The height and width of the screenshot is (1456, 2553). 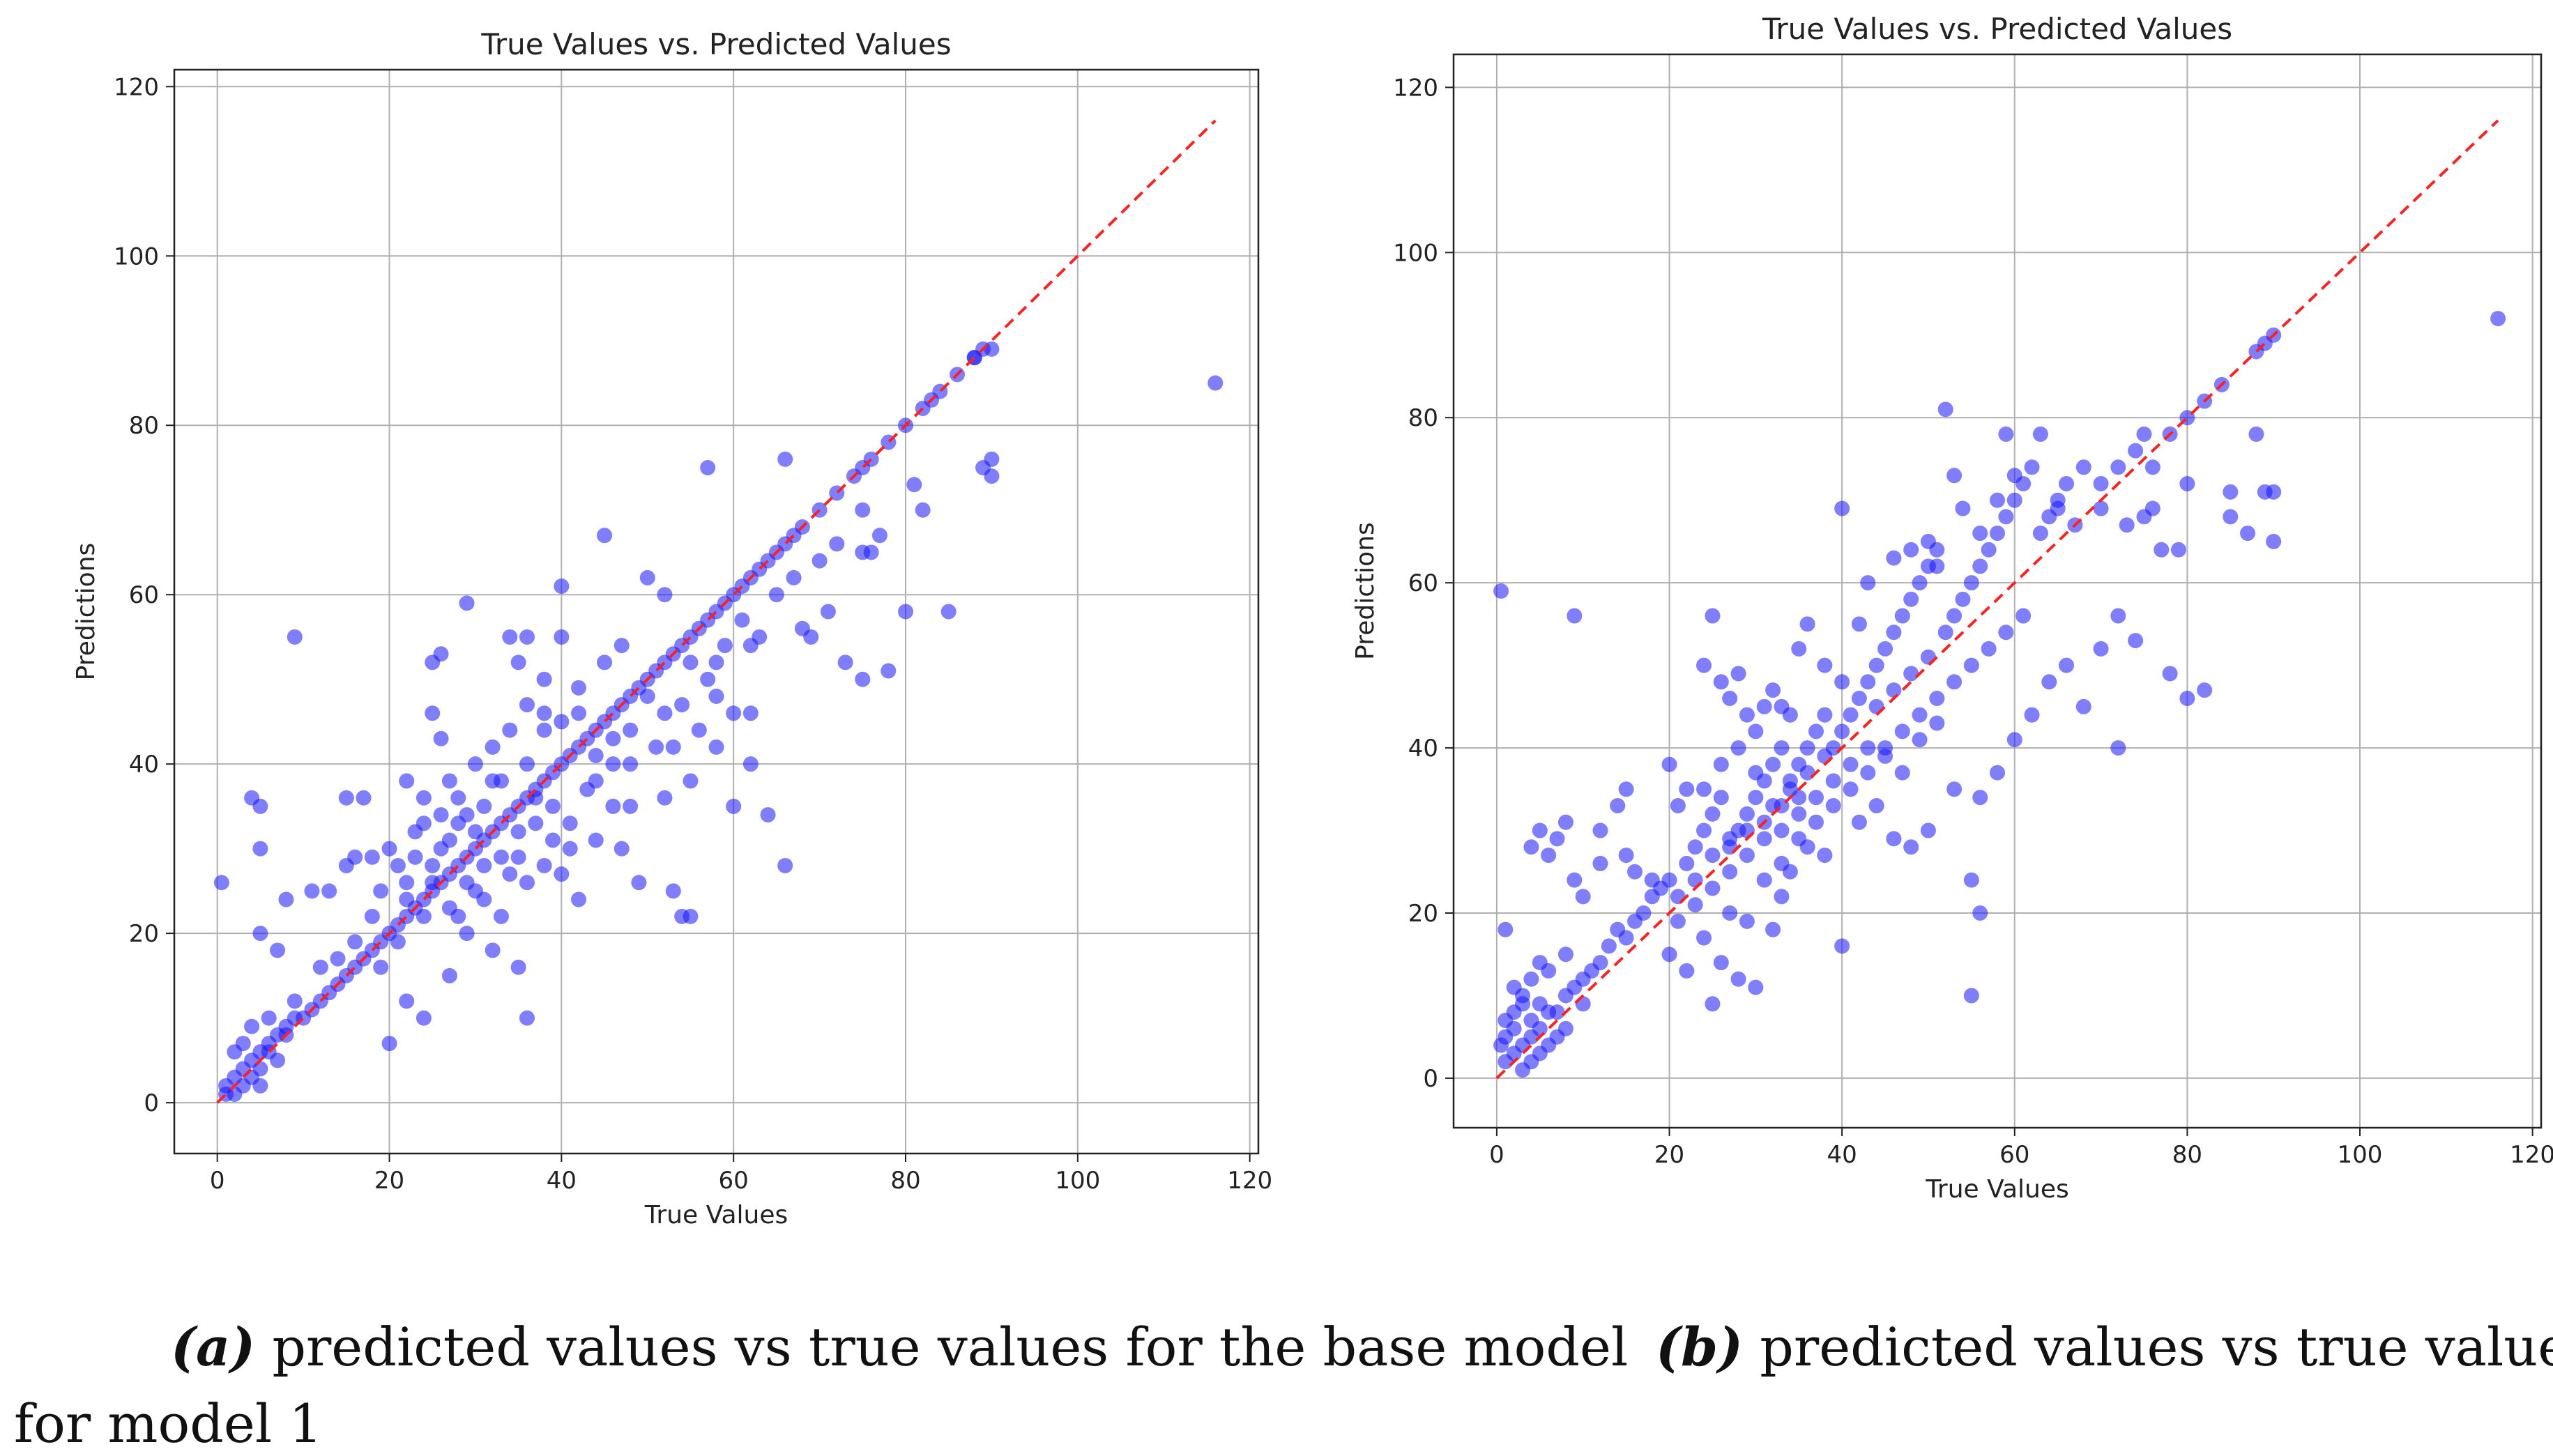 What do you see at coordinates (1415, 253) in the screenshot?
I see `chart-b-ytick-label: 100` at bounding box center [1415, 253].